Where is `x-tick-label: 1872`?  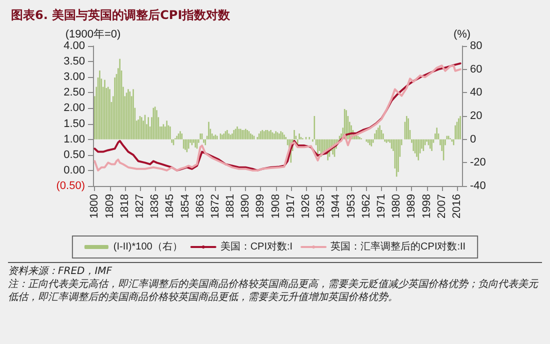 x-tick-label: 1872 is located at coordinates (215, 206).